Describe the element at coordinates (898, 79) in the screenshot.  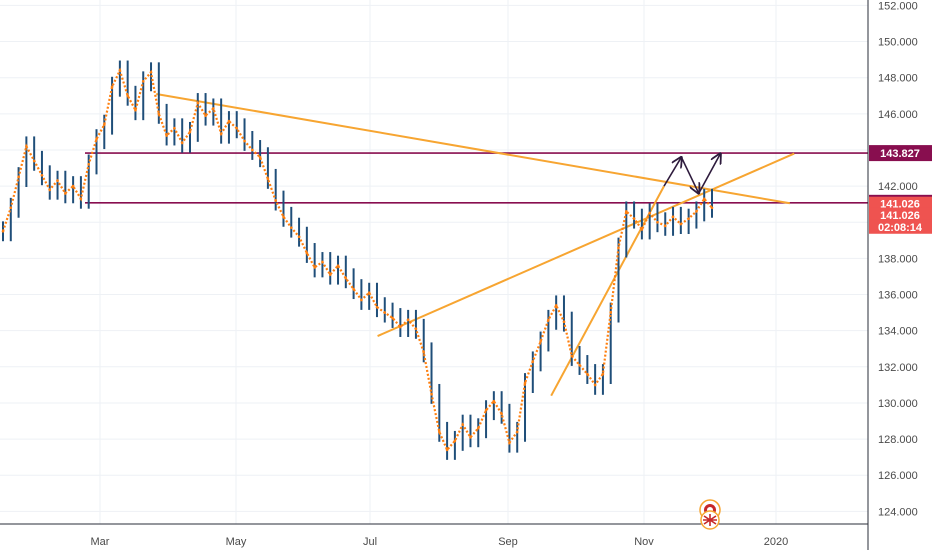
I see `y-tick-label: 148.000` at that location.